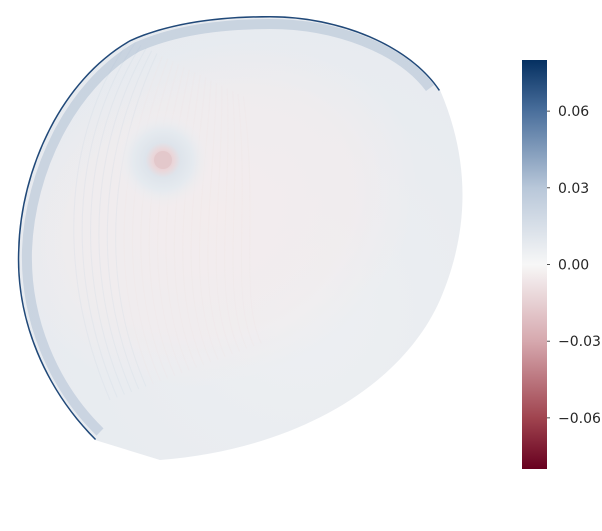 Image resolution: width=602 pixels, height=531 pixels. Describe the element at coordinates (573, 189) in the screenshot. I see `colorbar-tick-label: 0.03` at that location.